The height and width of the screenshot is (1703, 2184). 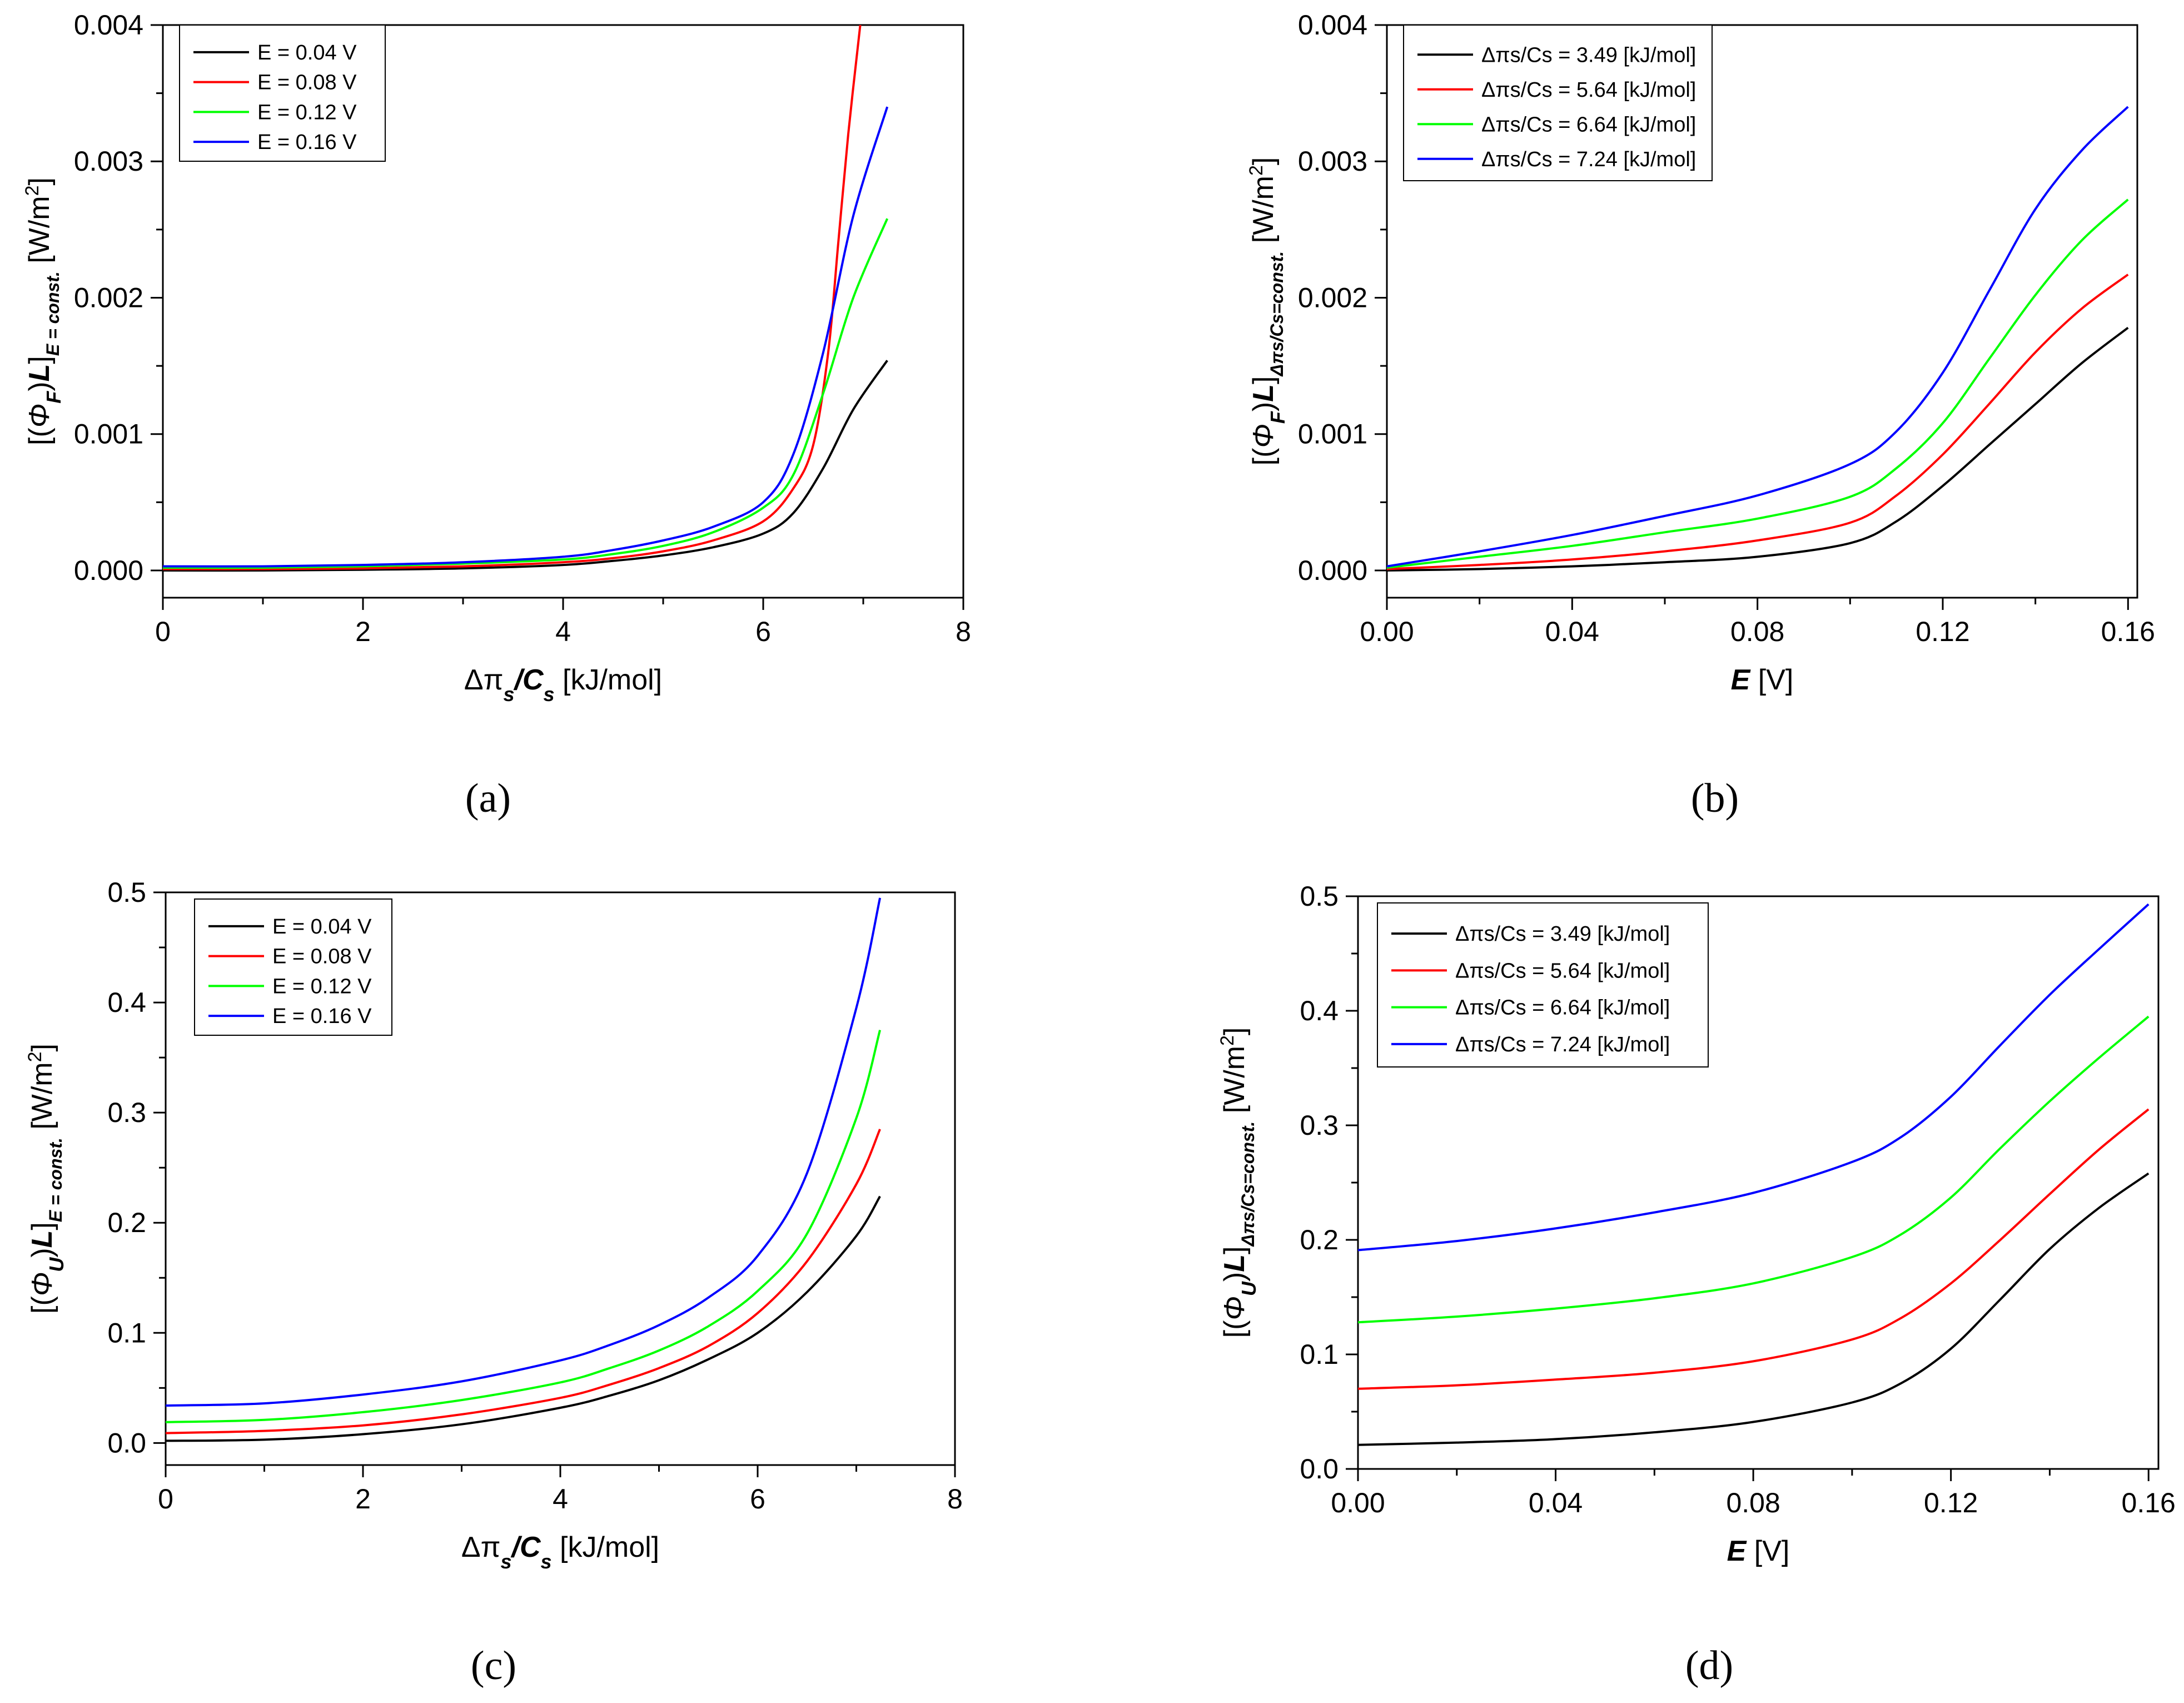 What do you see at coordinates (1589, 90) in the screenshot?
I see `legend-label: Δπs/Cs = 5.64 [kJ/mol]` at bounding box center [1589, 90].